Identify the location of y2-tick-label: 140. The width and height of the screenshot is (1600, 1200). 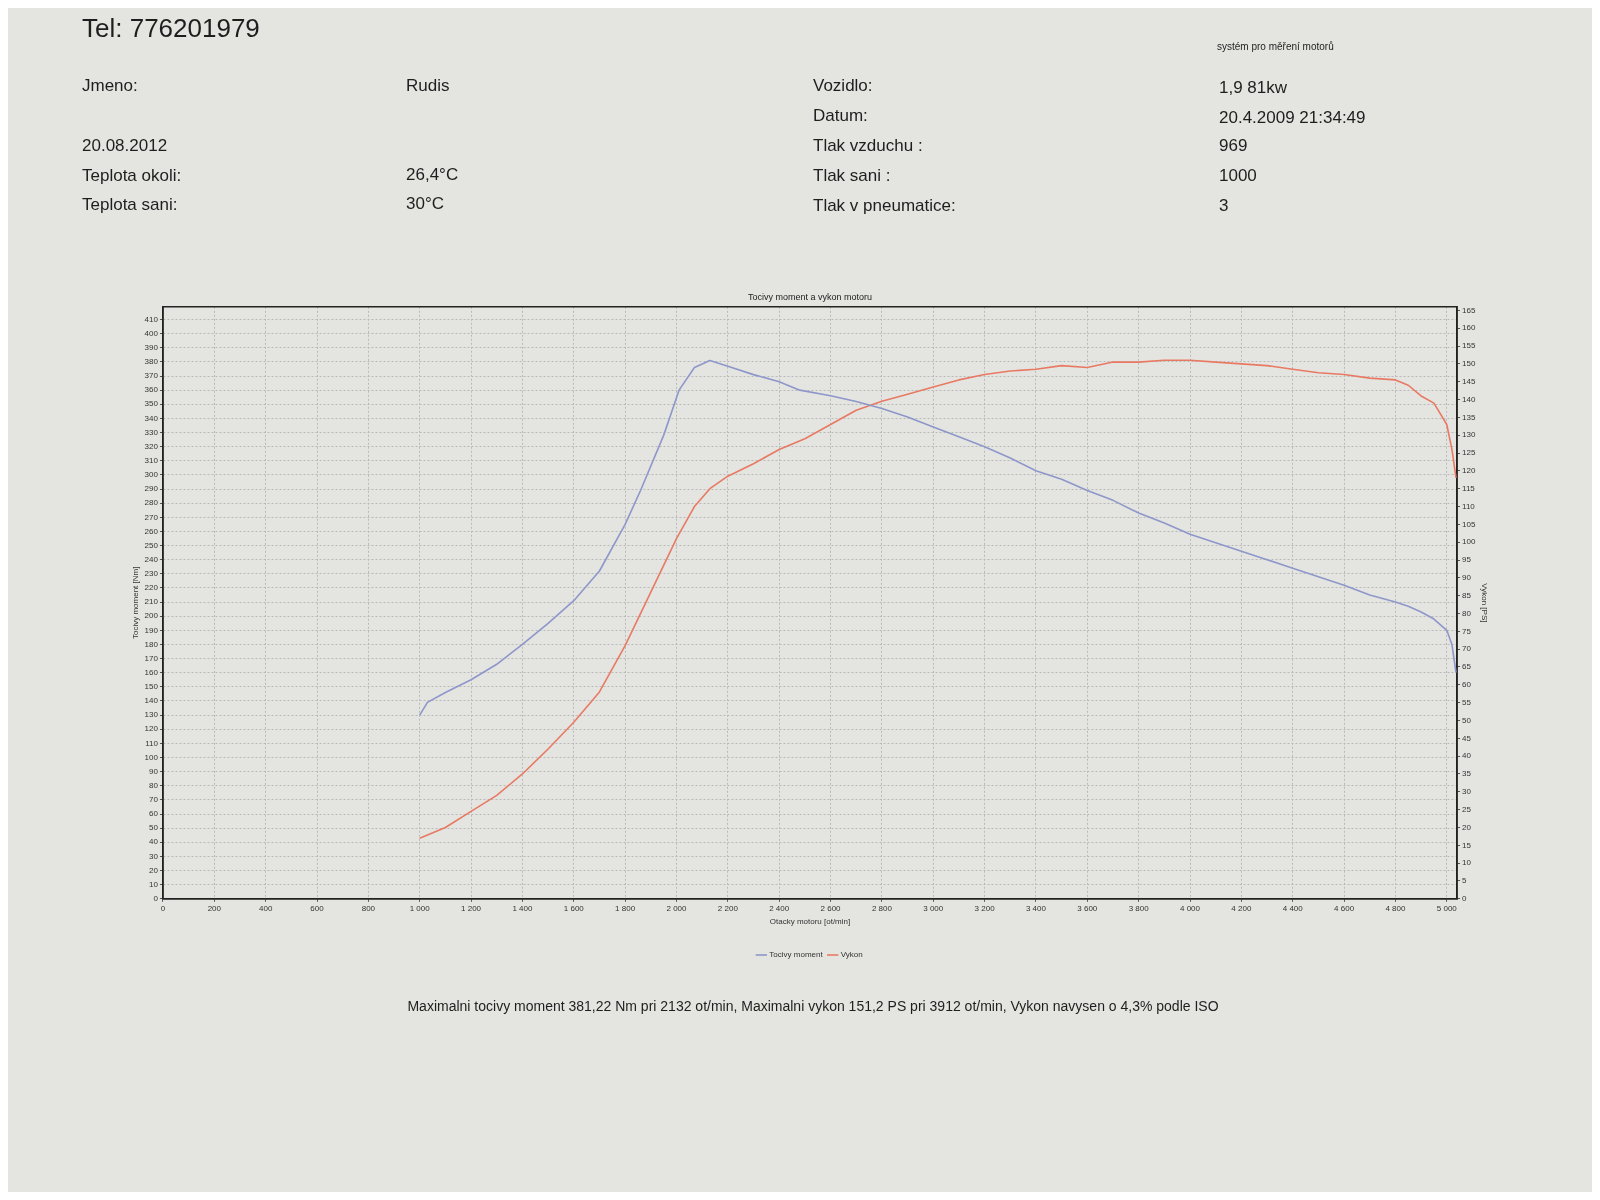
(1469, 399).